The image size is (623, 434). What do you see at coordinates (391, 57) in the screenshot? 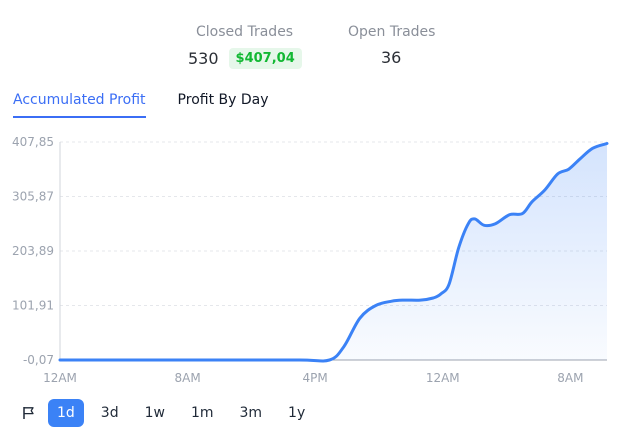
I see `open-trades-count: 36` at bounding box center [391, 57].